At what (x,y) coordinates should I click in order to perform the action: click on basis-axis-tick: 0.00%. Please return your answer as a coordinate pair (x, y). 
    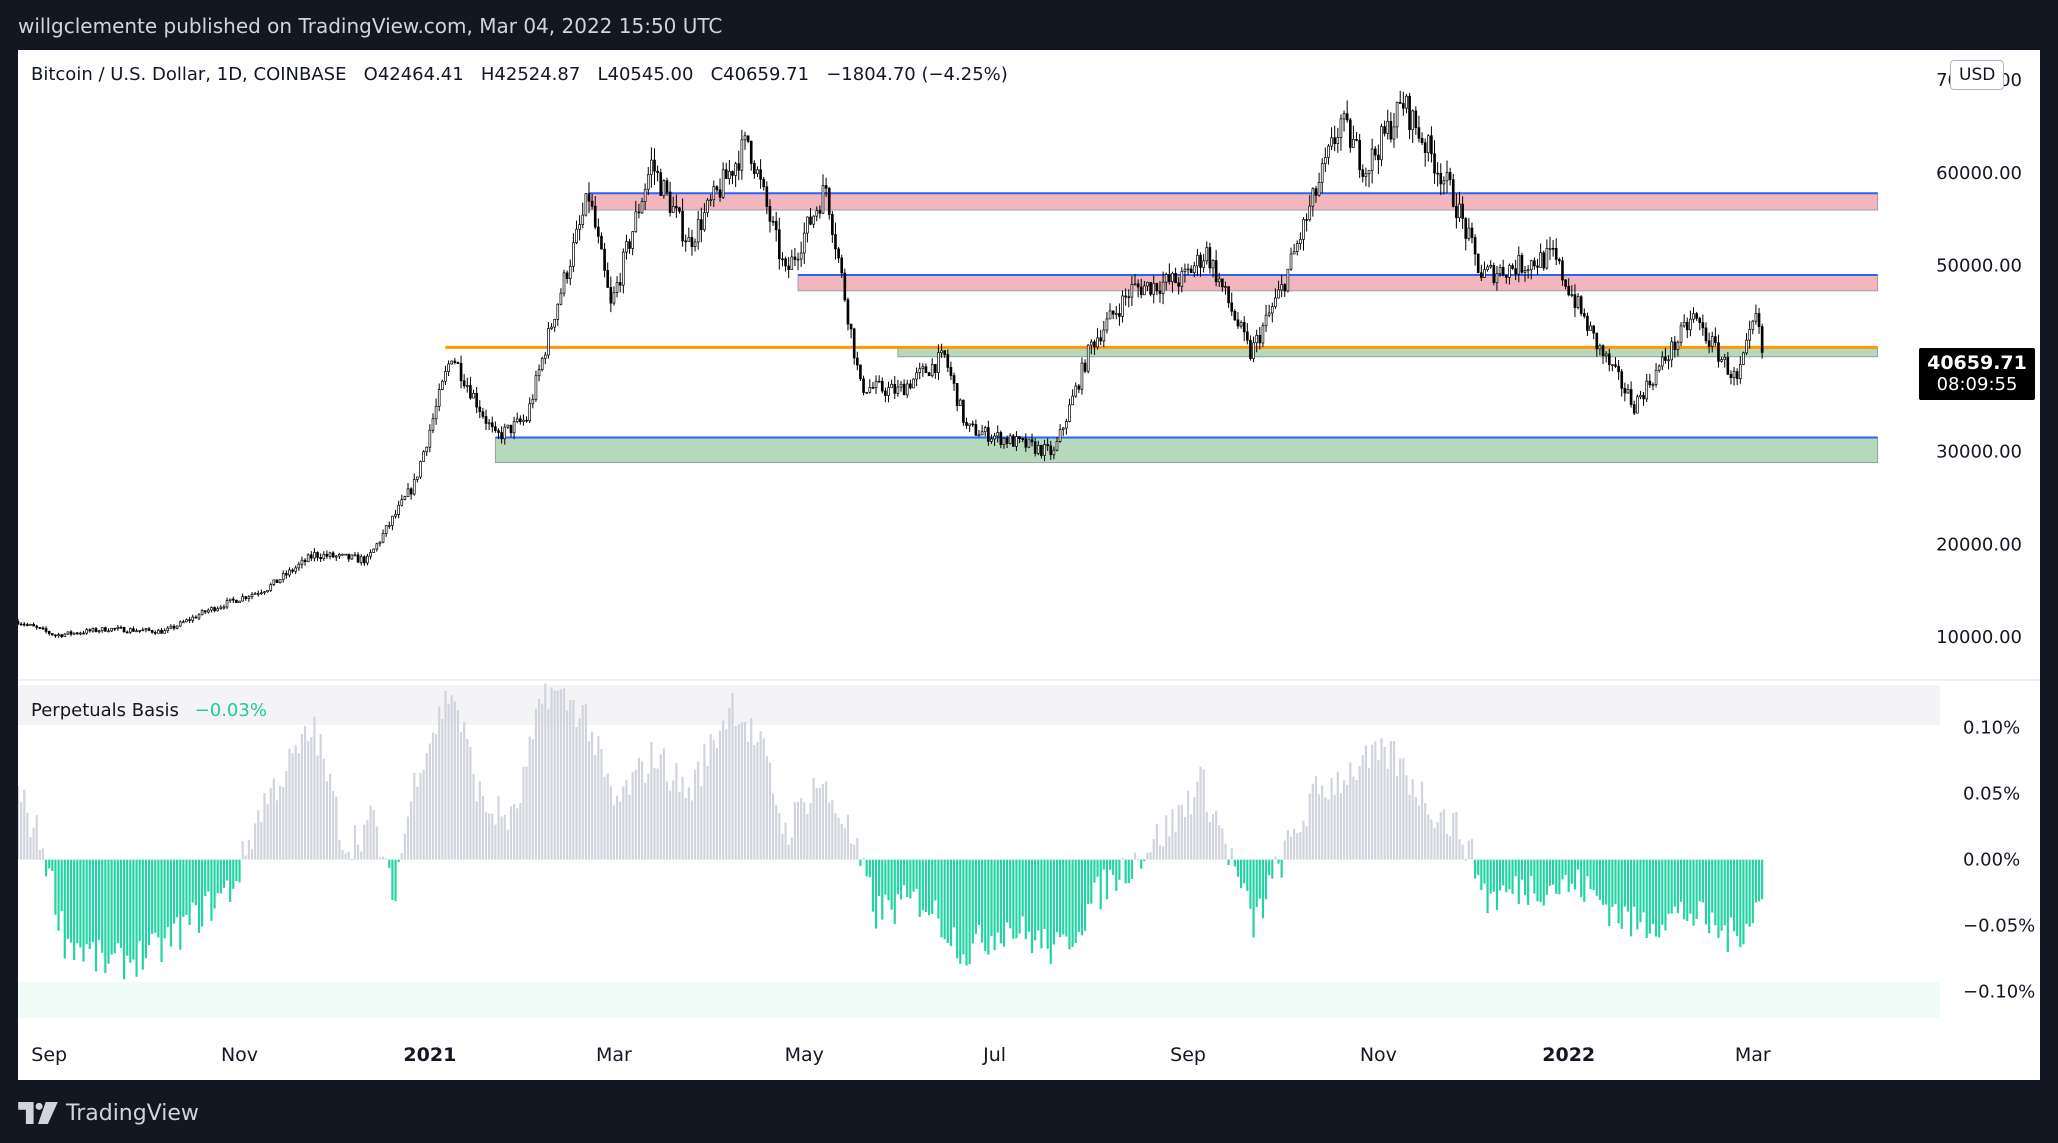
    Looking at the image, I should click on (1991, 860).